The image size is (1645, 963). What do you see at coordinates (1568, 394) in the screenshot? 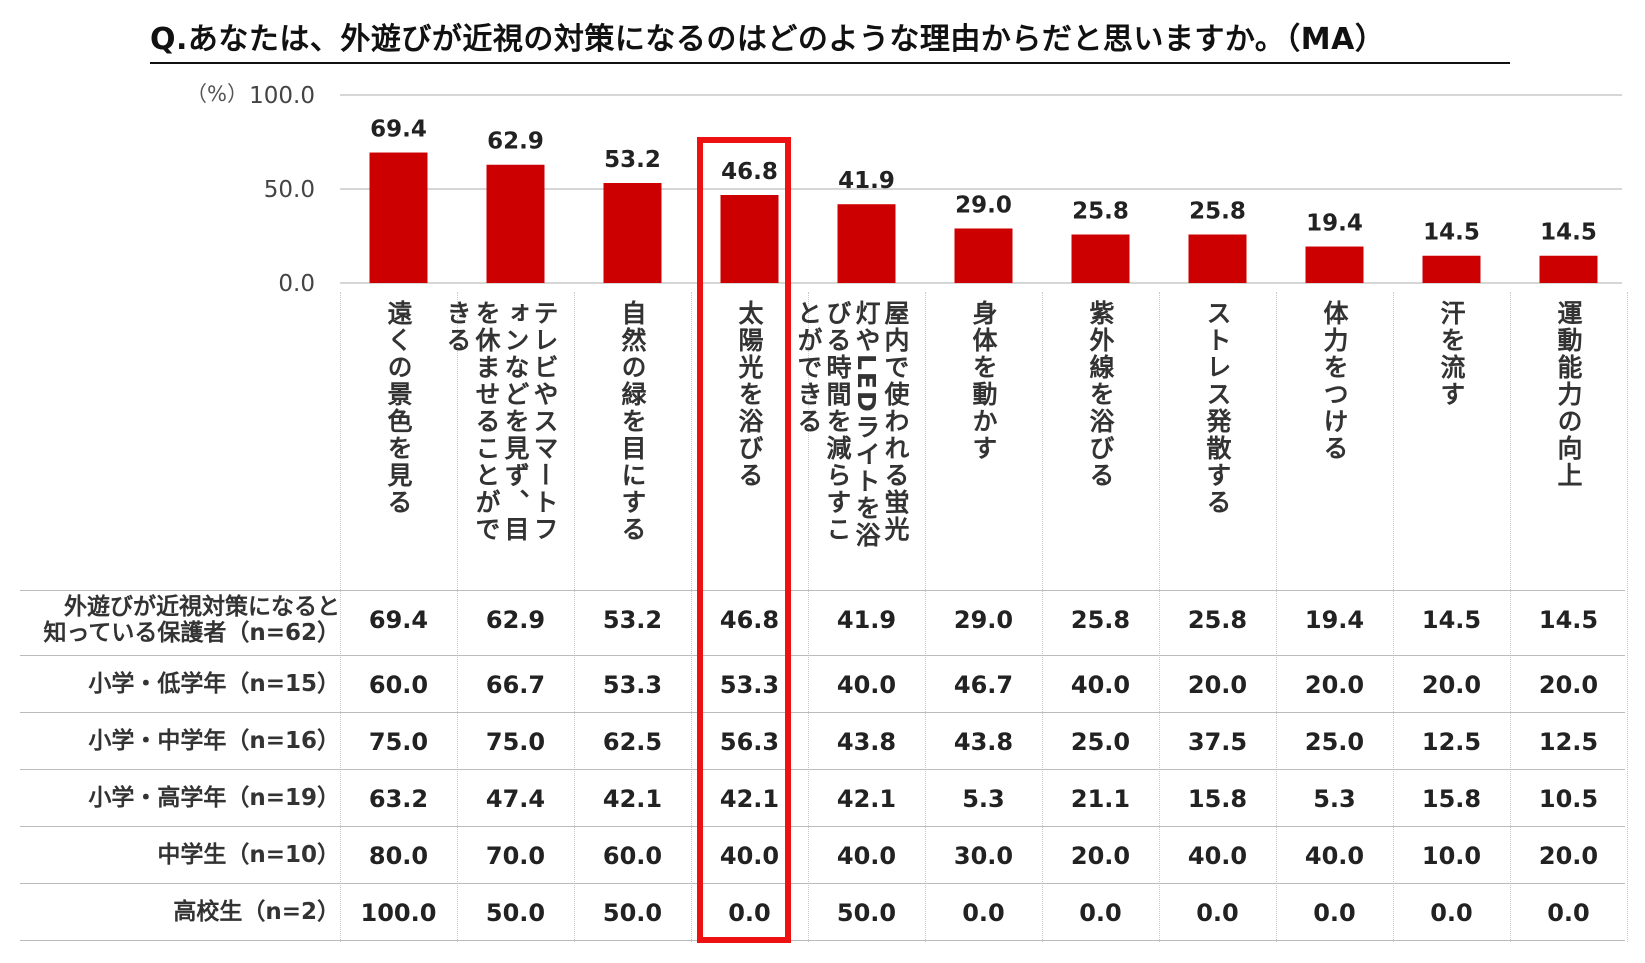
I see `category-label: 運動能力の向上` at bounding box center [1568, 394].